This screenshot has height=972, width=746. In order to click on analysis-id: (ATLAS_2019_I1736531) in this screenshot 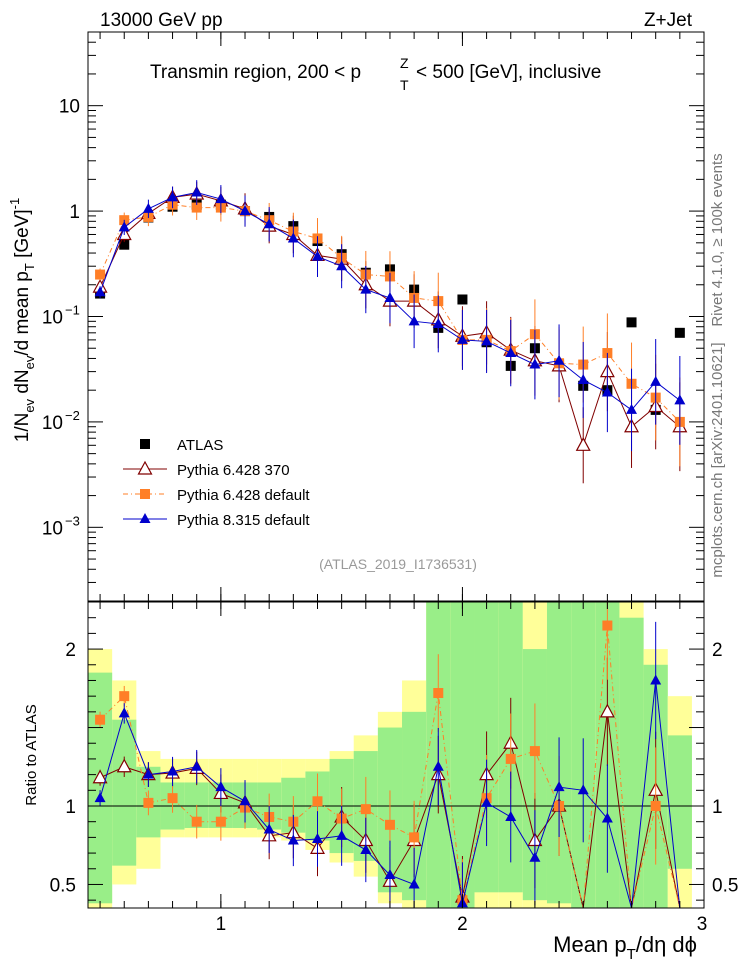, I will do `click(398, 564)`.